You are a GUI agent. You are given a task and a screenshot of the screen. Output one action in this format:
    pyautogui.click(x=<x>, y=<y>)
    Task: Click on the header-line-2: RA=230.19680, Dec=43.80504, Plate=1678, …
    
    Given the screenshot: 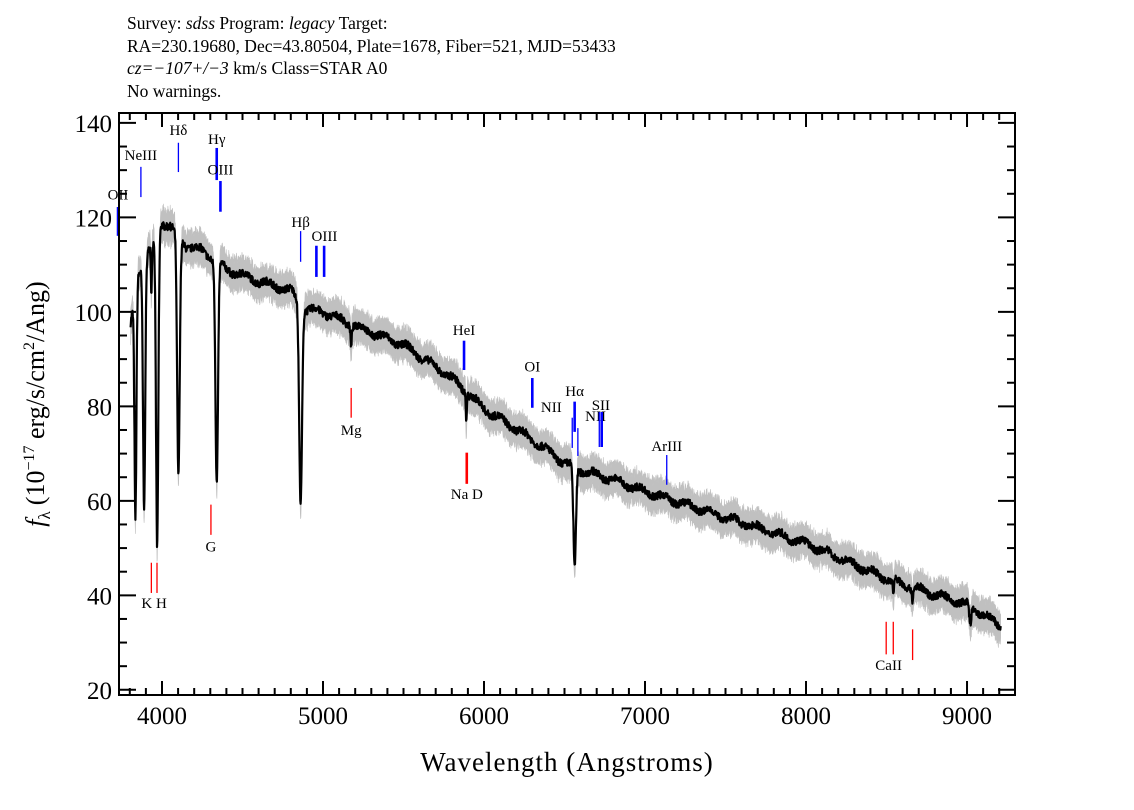 What is the action you would take?
    pyautogui.click(x=371, y=45)
    